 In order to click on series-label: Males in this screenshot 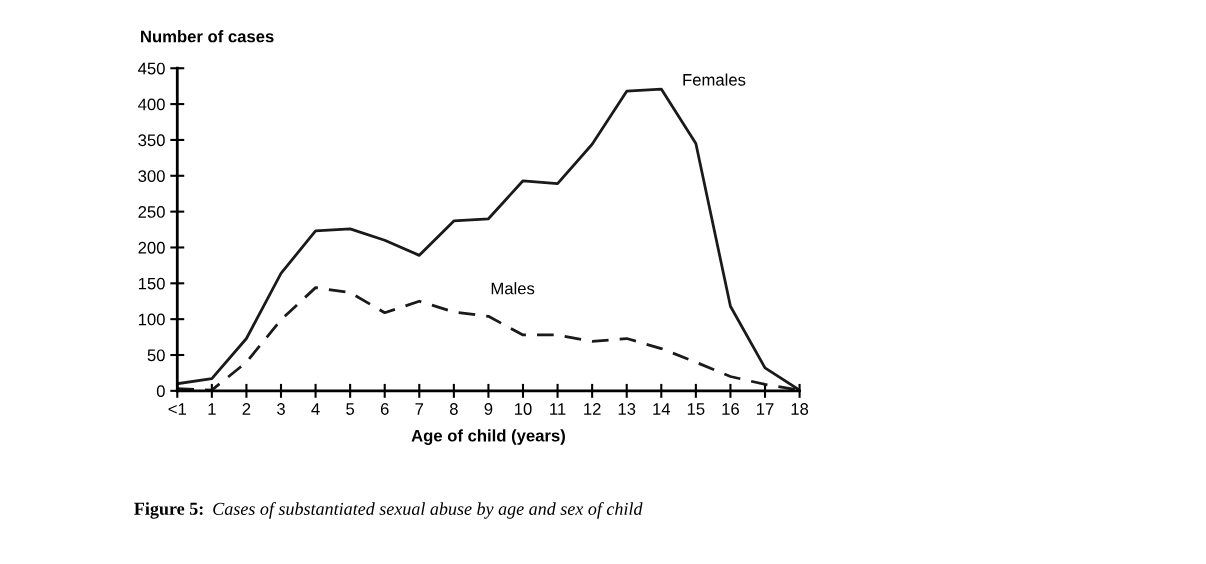, I will do `click(513, 288)`.